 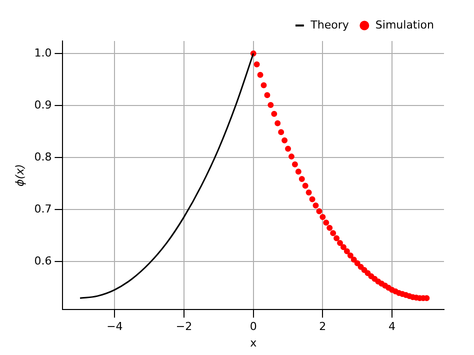 What do you see at coordinates (43, 157) in the screenshot?
I see `y-tick-label: 0.8` at bounding box center [43, 157].